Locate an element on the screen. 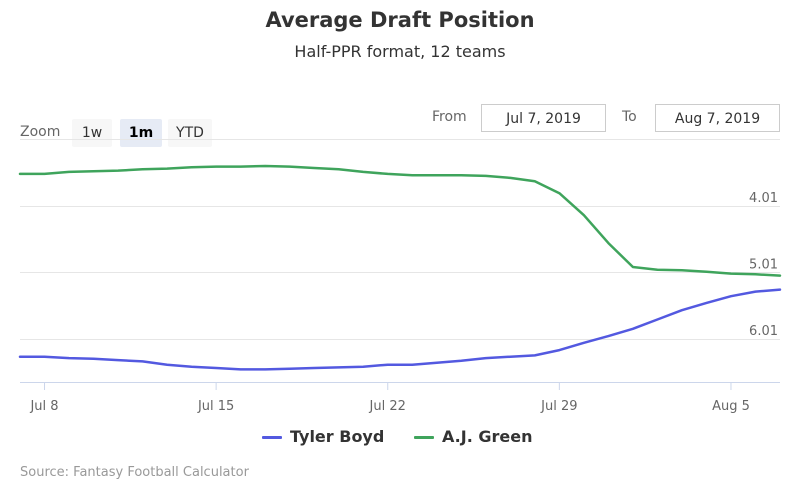  source-credit: Source: Fantasy Football Calculator is located at coordinates (134, 472).